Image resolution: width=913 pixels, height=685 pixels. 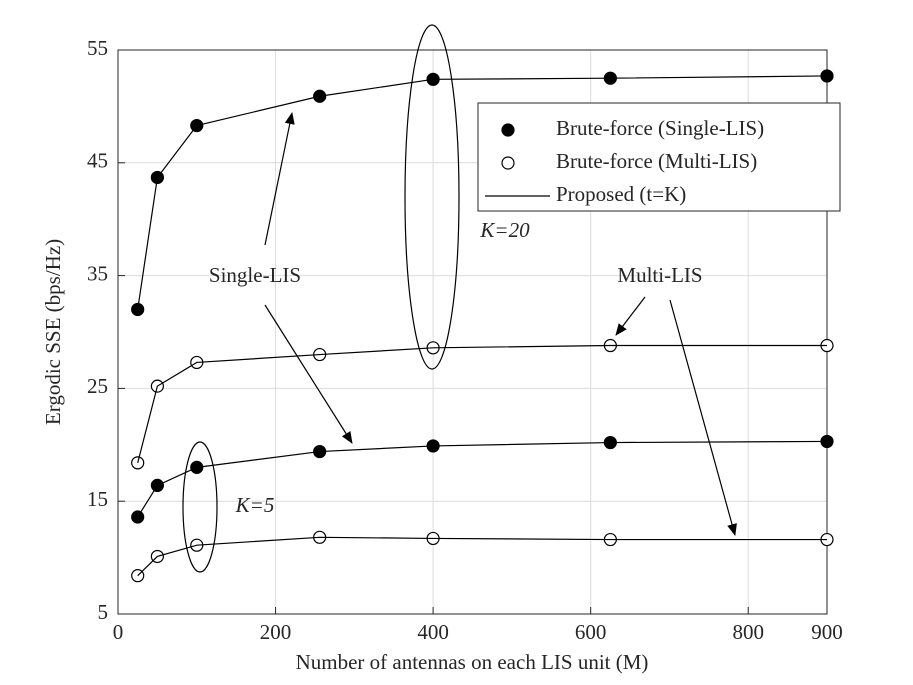 What do you see at coordinates (504, 230) in the screenshot?
I see `annotation: K=20` at bounding box center [504, 230].